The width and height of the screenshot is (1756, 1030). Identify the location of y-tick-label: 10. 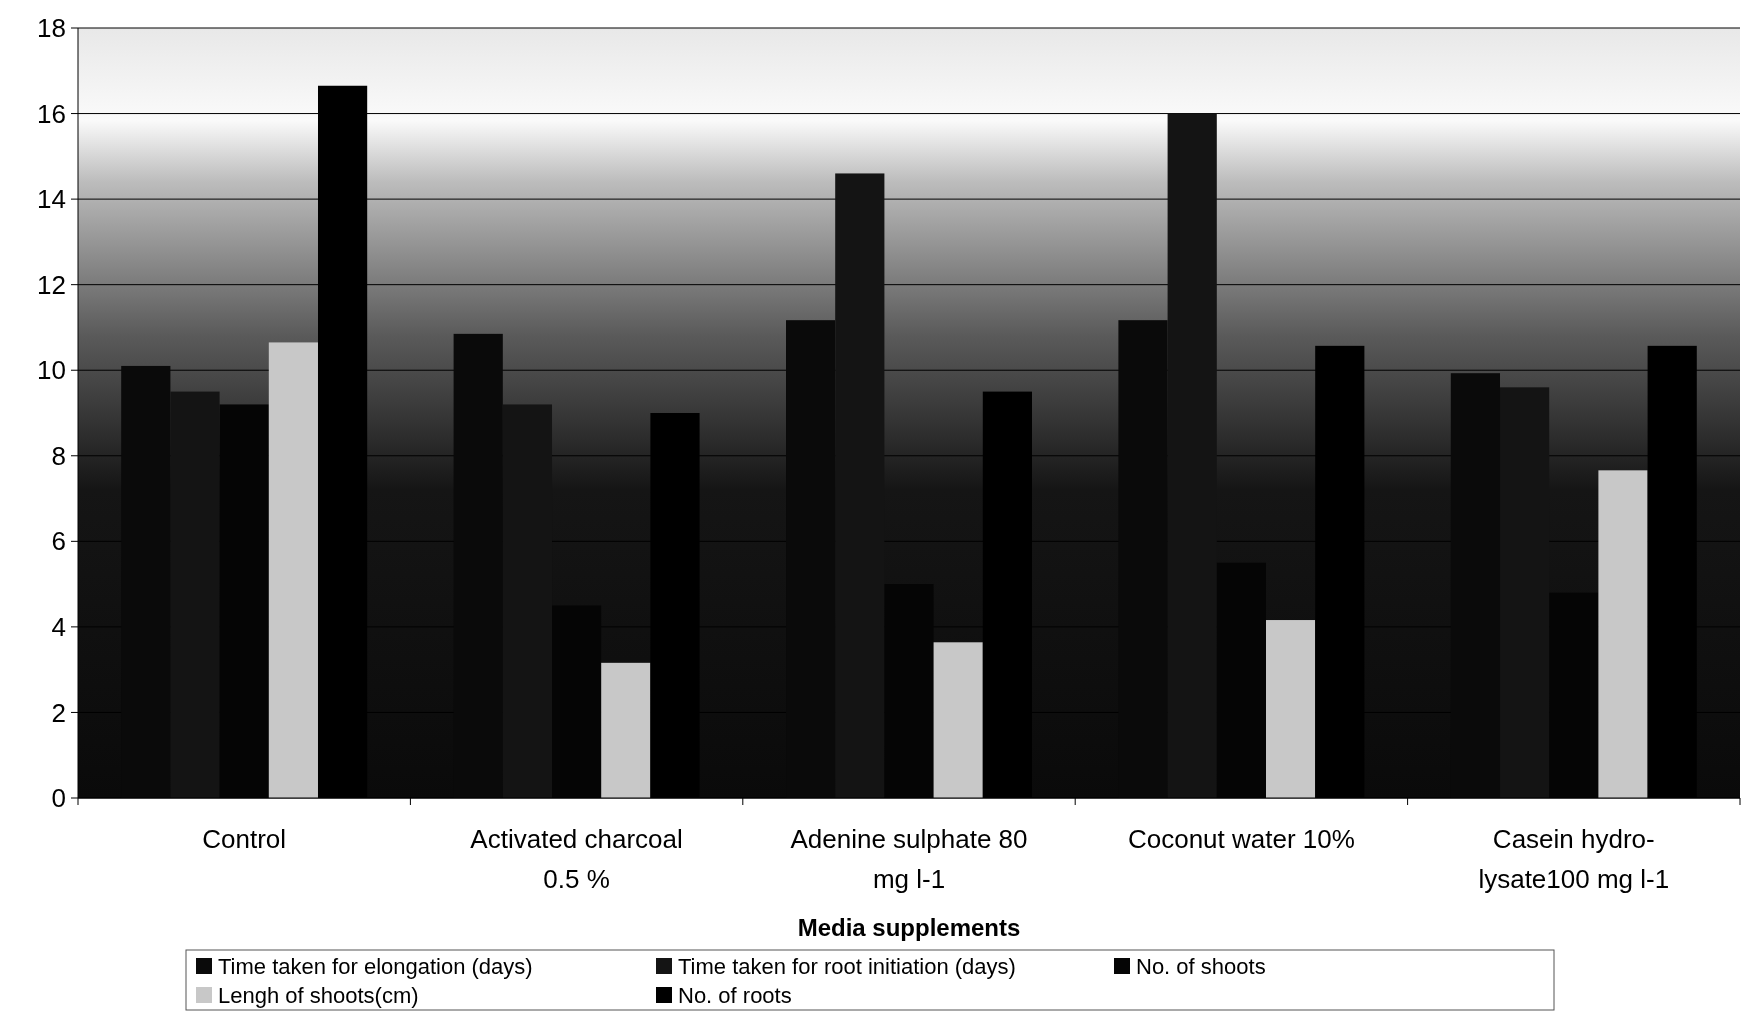
(51, 370).